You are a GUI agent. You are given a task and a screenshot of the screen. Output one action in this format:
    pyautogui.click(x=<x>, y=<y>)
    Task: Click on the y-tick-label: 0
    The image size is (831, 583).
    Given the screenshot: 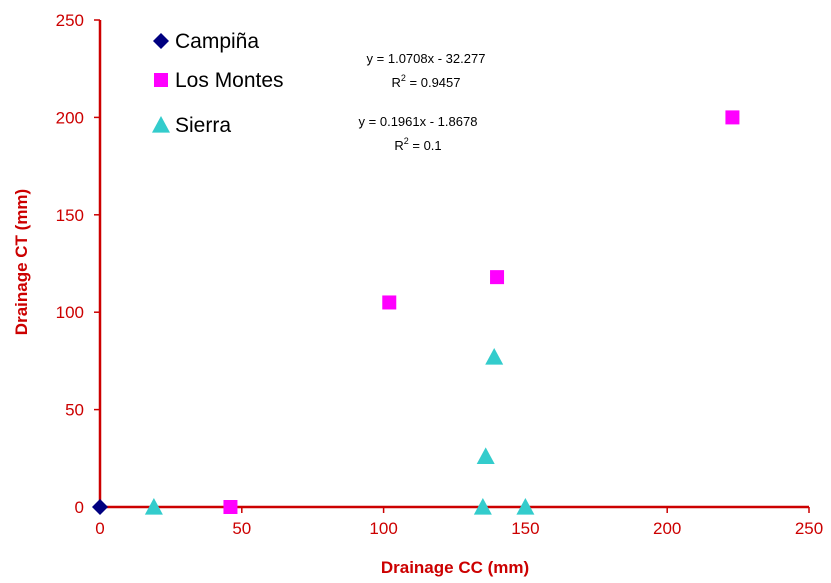 What is the action you would take?
    pyautogui.click(x=79, y=507)
    